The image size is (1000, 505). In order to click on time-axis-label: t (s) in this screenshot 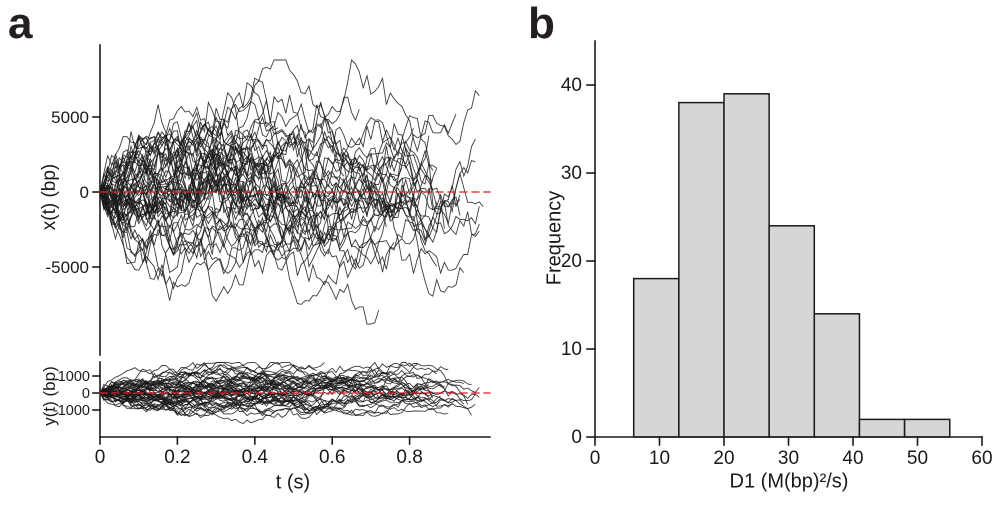, I will do `click(293, 482)`.